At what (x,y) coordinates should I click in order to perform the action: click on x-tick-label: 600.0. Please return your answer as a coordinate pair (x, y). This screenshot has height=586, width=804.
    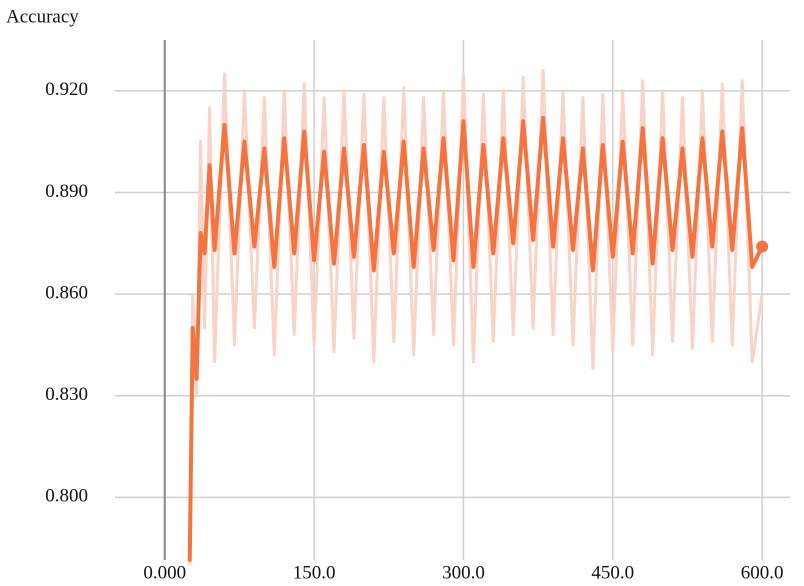
    Looking at the image, I should click on (762, 572).